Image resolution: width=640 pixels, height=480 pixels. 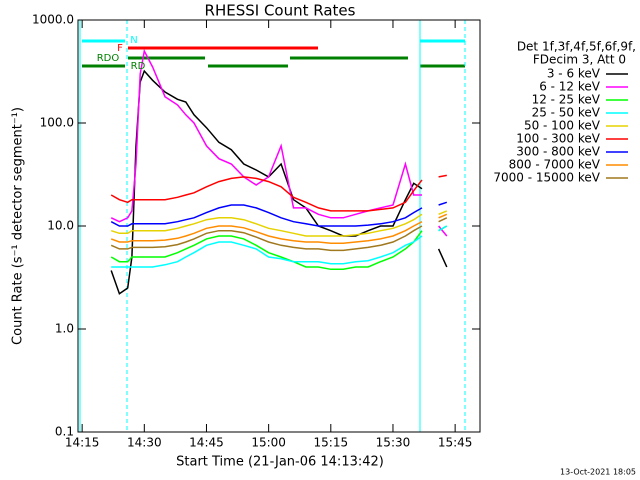 What do you see at coordinates (268, 443) in the screenshot?
I see `x-tick-label: 15:00` at bounding box center [268, 443].